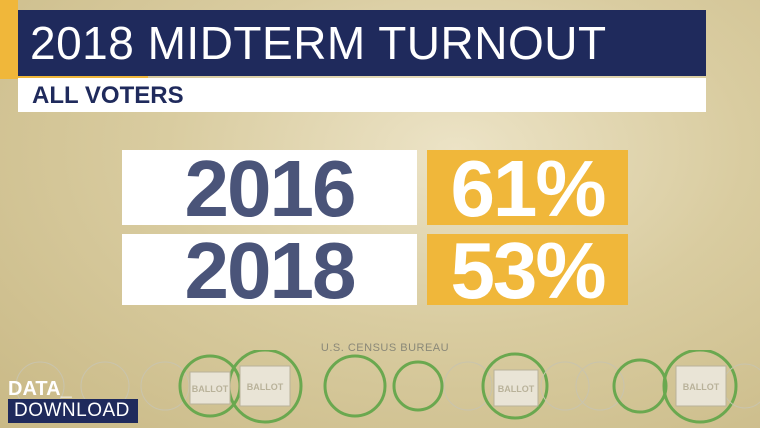  I want to click on turnout-cell: 53%, so click(527, 271).